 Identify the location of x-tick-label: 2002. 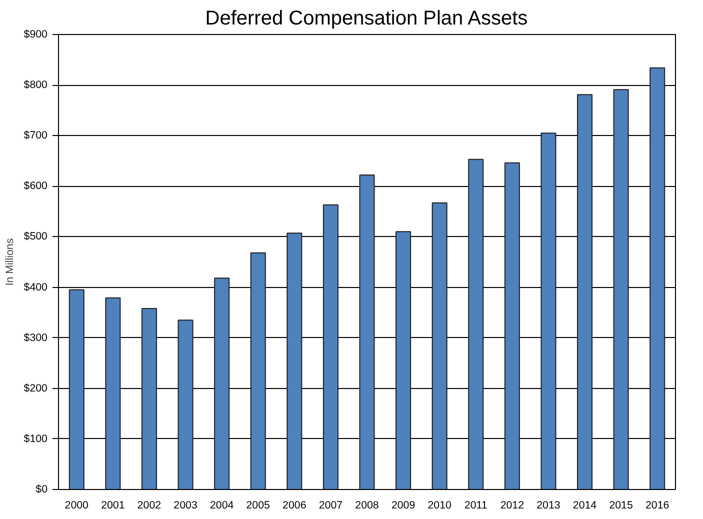
(149, 506).